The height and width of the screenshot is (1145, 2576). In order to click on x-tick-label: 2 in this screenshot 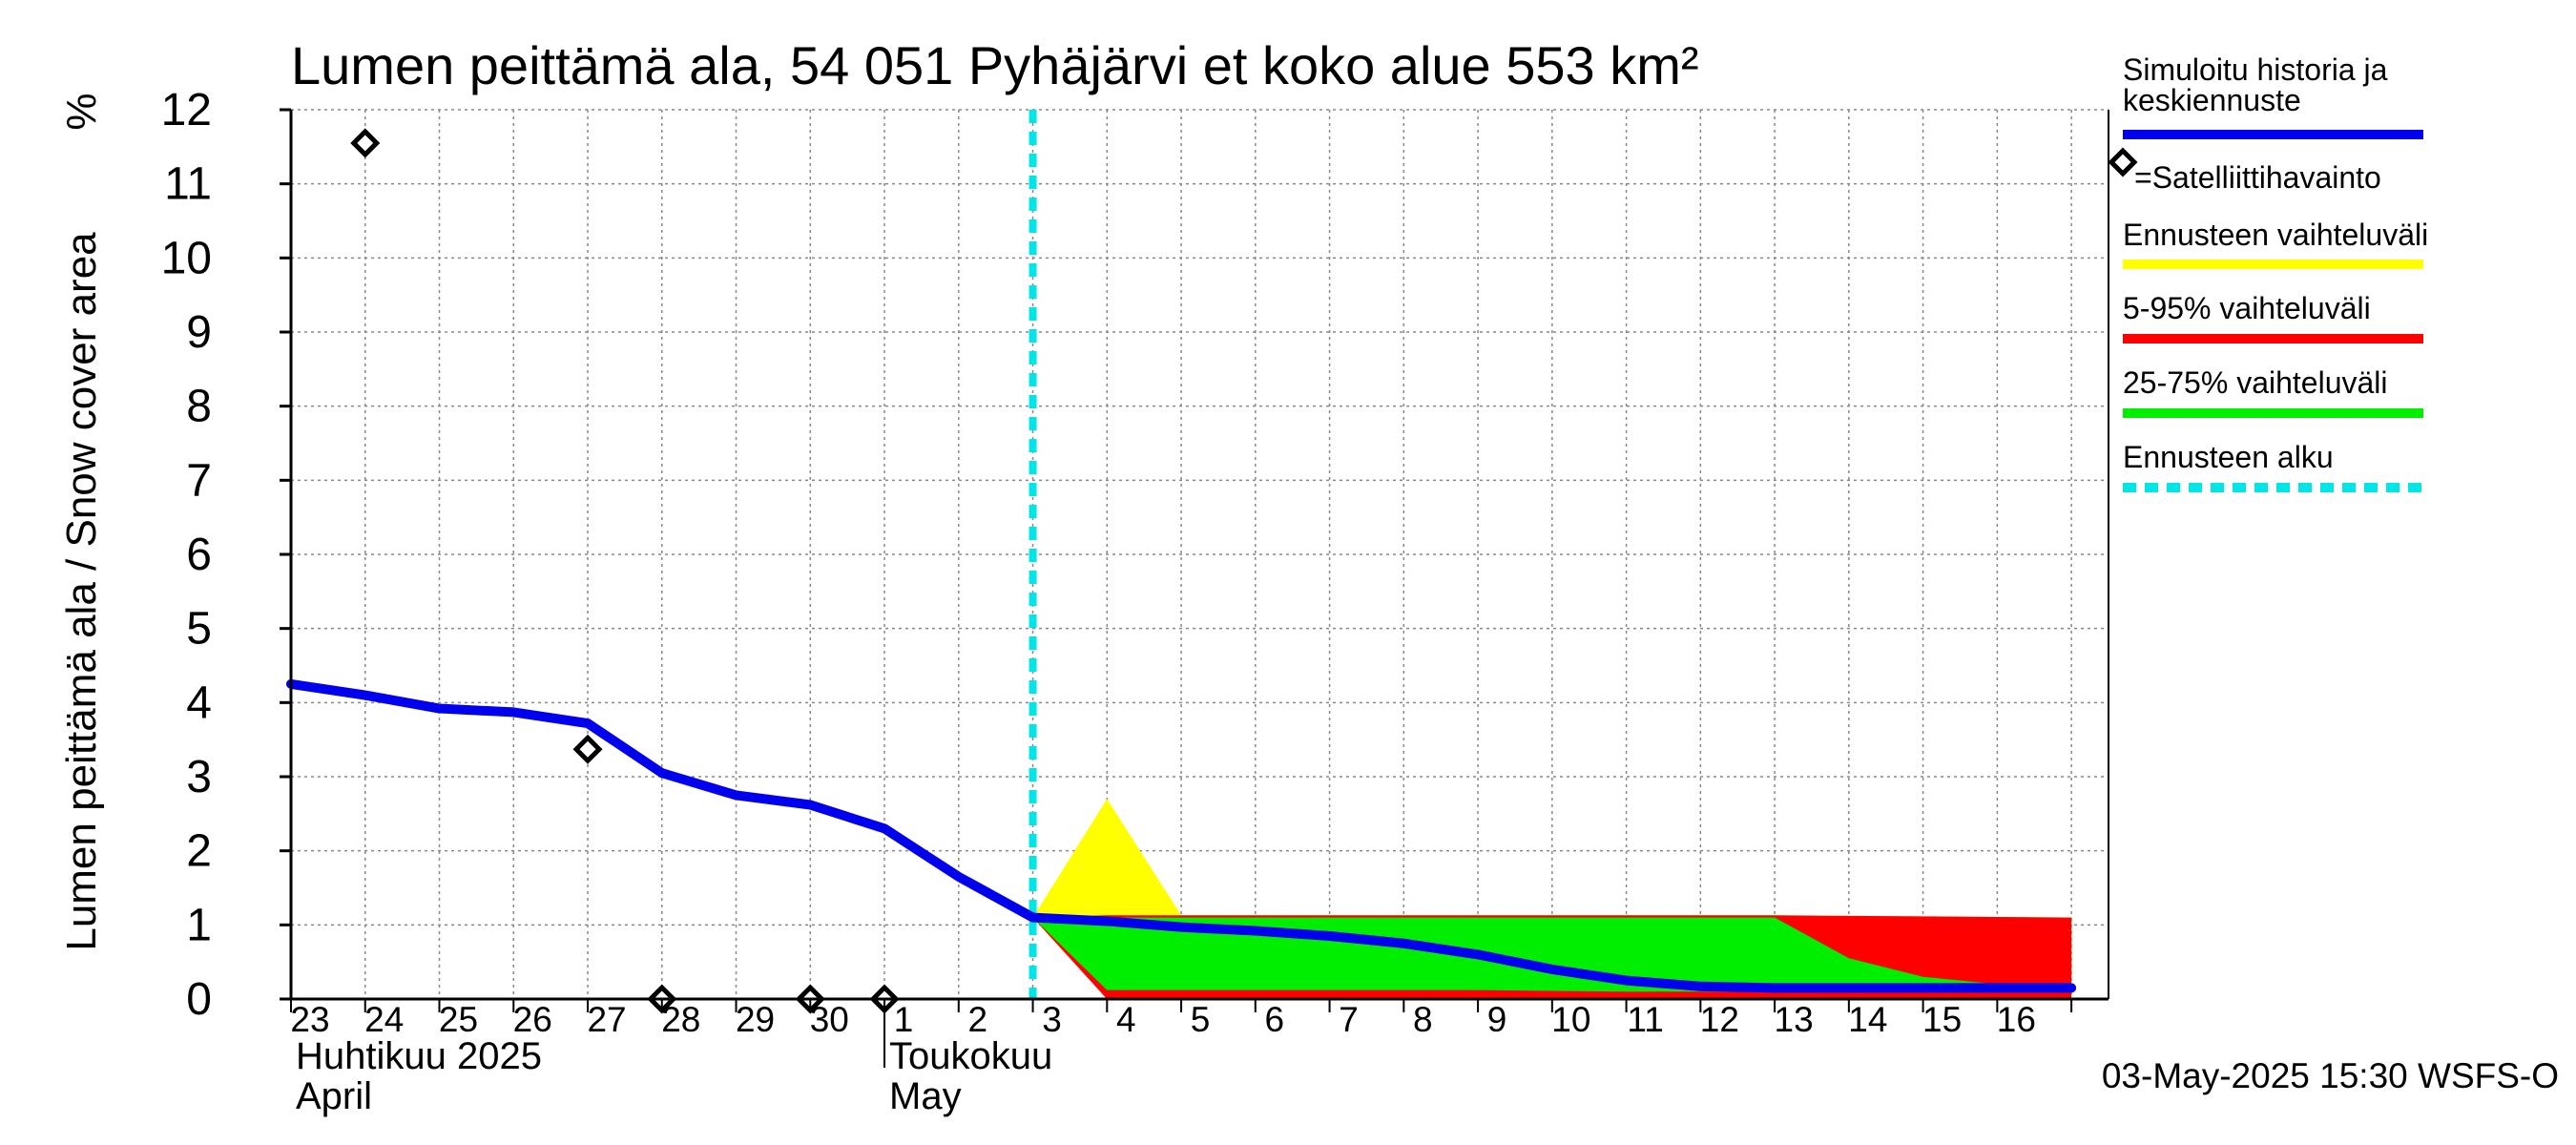, I will do `click(978, 1019)`.